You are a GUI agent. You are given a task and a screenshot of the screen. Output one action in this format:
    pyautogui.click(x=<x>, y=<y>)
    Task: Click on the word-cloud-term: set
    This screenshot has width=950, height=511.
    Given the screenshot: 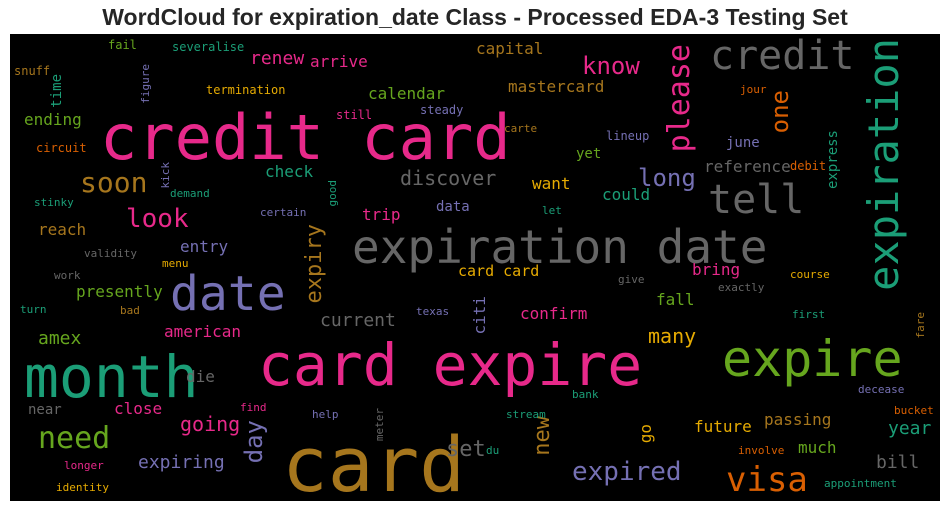 What is the action you would take?
    pyautogui.click(x=466, y=449)
    